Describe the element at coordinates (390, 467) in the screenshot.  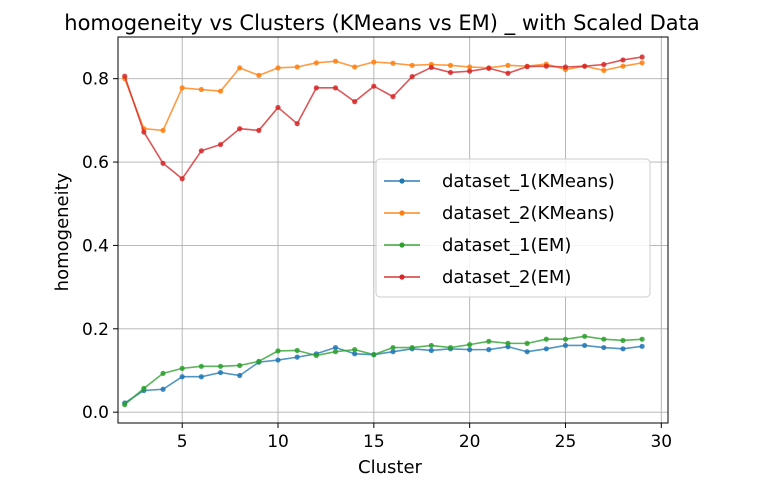
I see `x-axis-label: Cluster` at that location.